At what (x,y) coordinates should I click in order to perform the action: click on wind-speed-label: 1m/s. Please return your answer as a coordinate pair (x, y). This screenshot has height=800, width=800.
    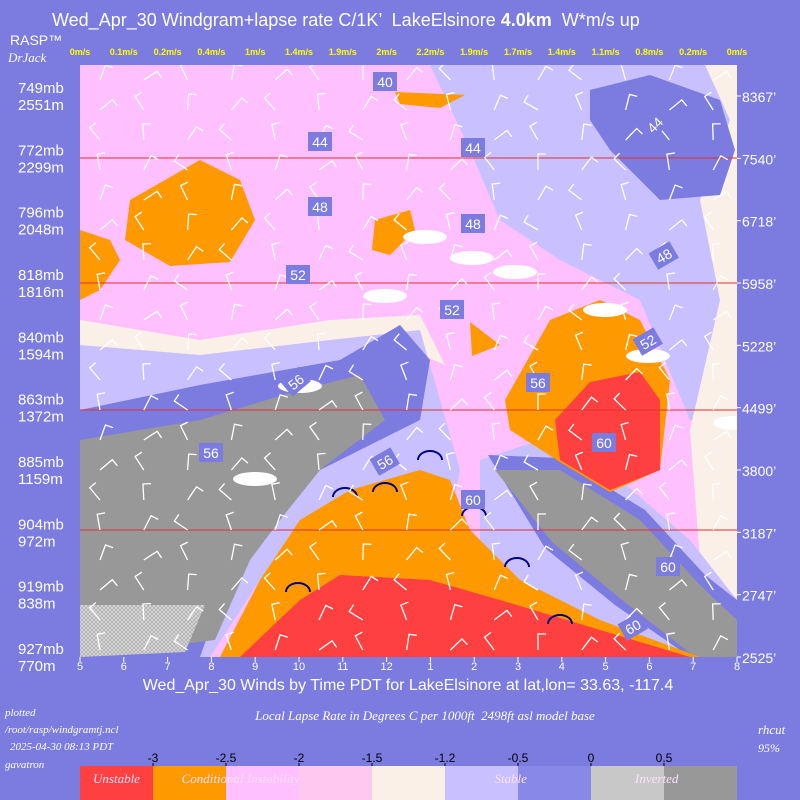
    Looking at the image, I should click on (255, 52).